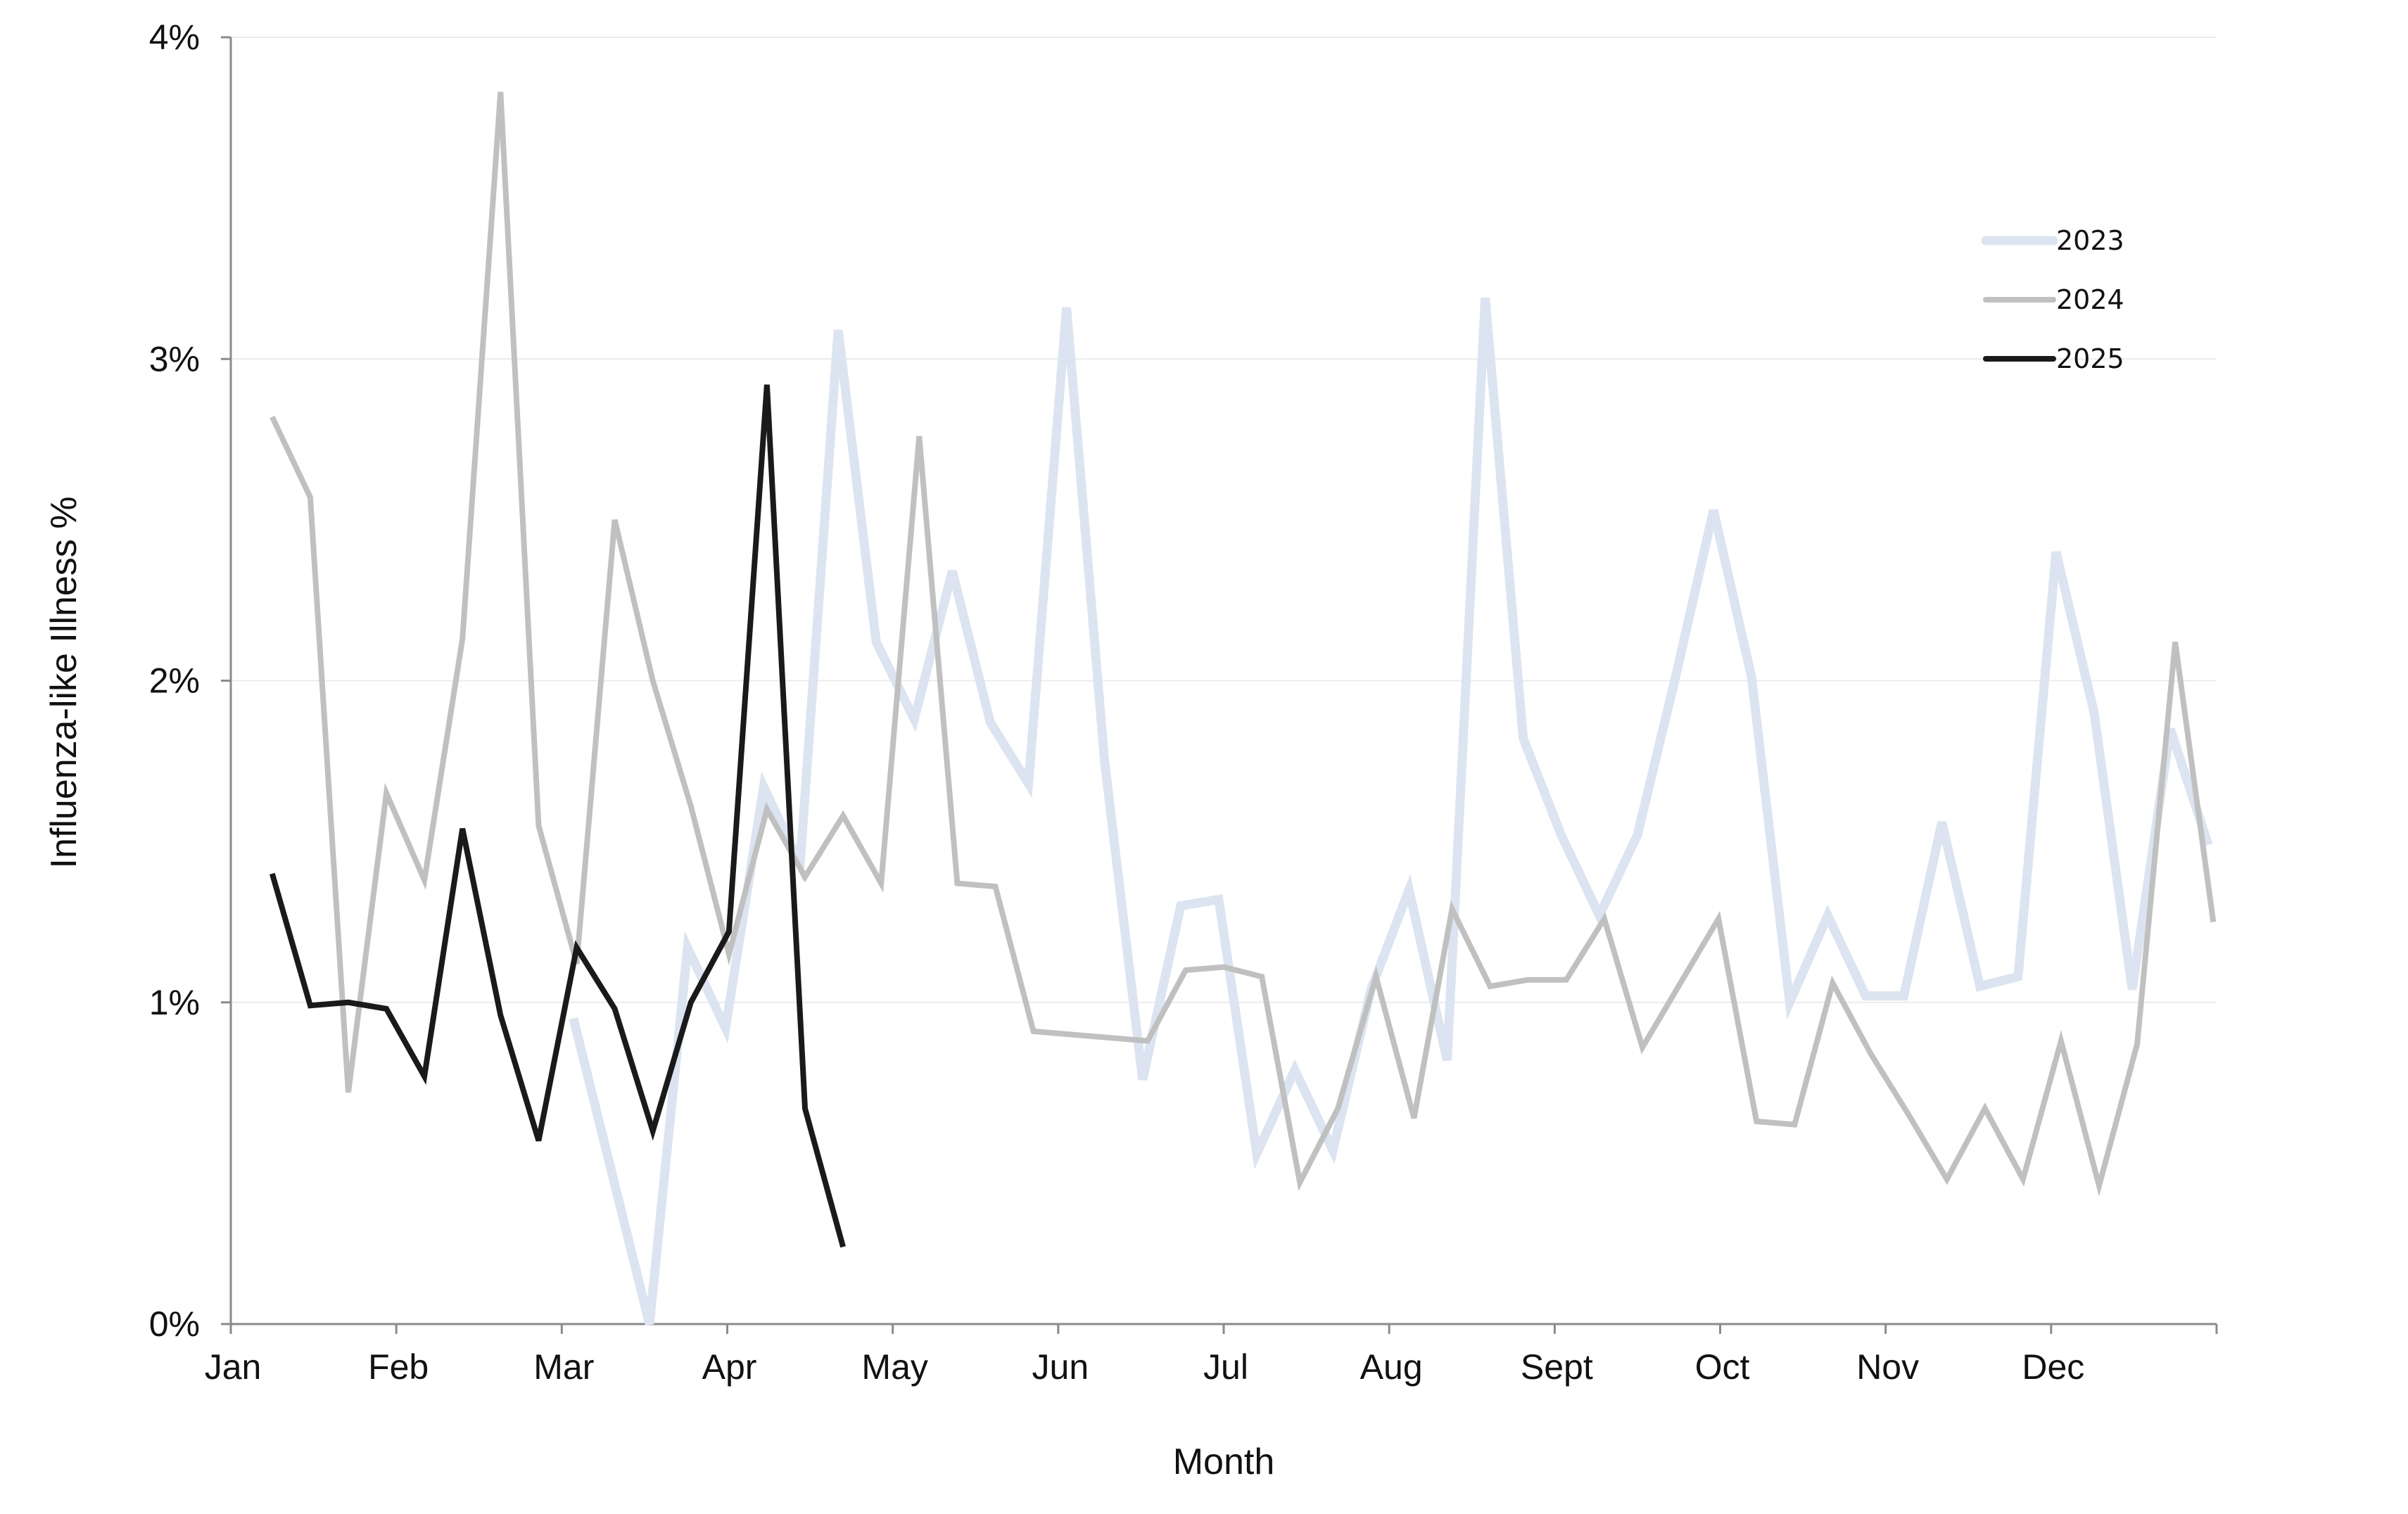  I want to click on x-tick-label: Mar, so click(563, 1367).